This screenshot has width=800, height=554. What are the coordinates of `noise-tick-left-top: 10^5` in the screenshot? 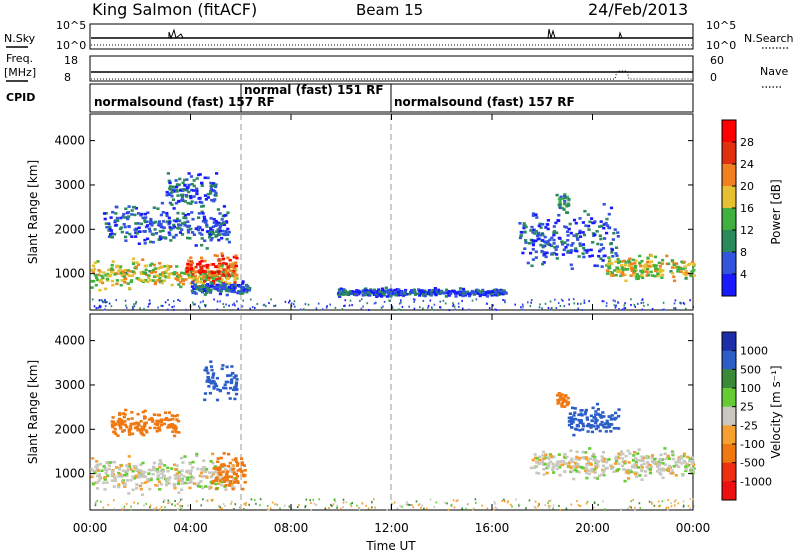 It's located at (71, 25).